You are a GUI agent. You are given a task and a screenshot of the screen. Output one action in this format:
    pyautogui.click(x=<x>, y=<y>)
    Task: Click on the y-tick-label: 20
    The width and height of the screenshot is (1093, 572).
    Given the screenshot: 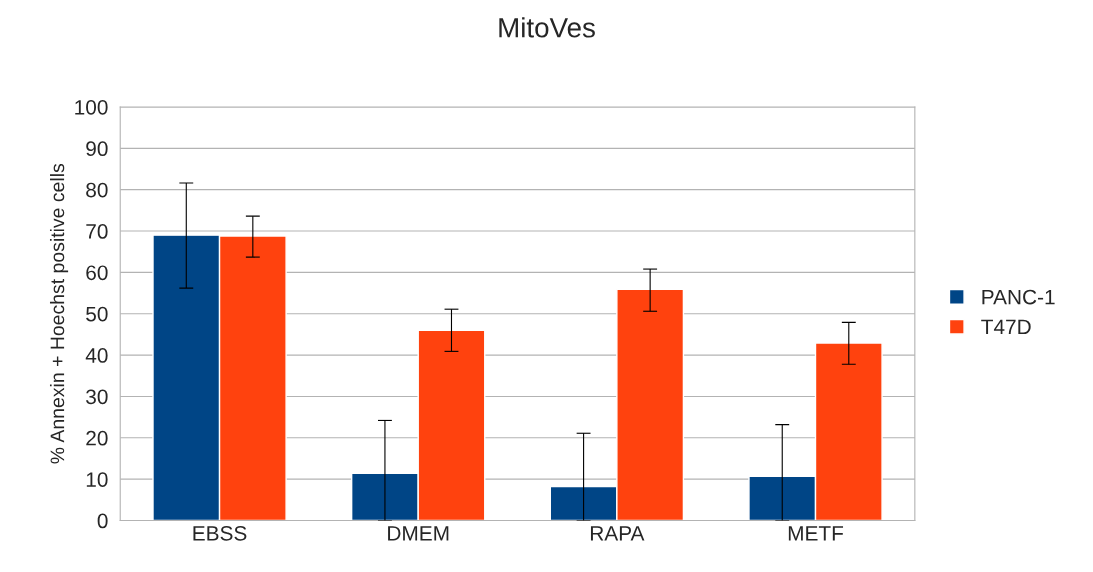 What is the action you would take?
    pyautogui.click(x=97, y=438)
    